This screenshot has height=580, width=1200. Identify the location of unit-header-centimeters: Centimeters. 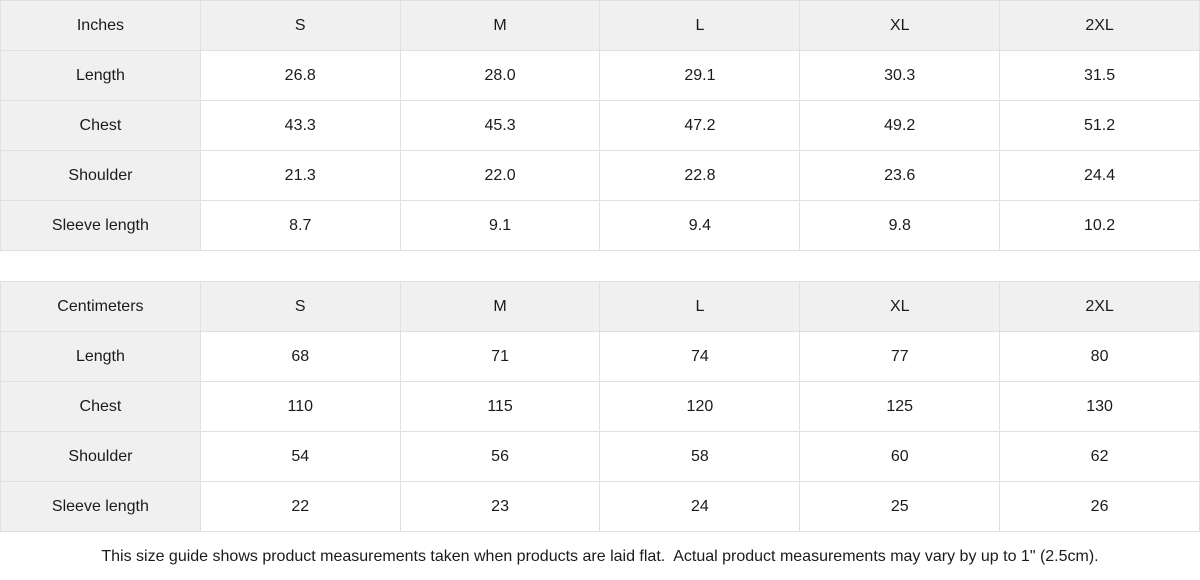
(100, 306).